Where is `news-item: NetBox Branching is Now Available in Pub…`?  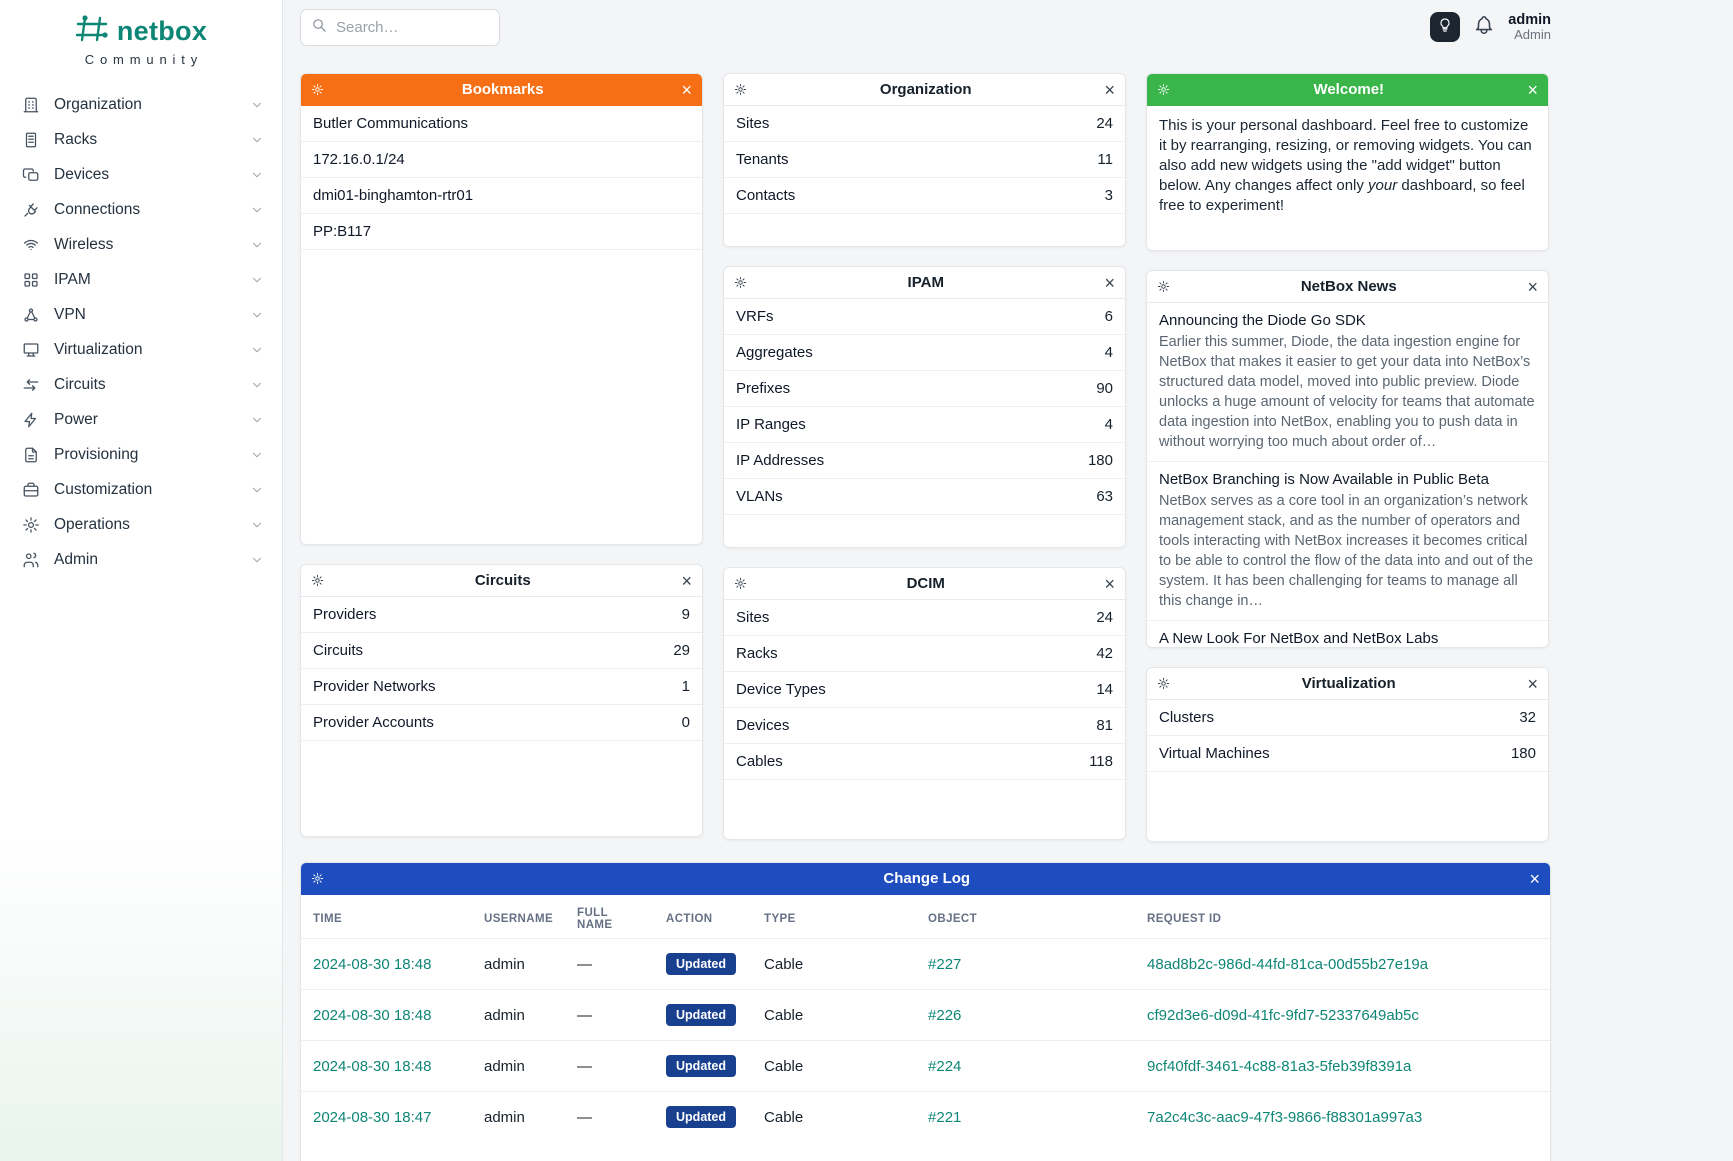
news-item: NetBox Branching is Now Available in Pub… is located at coordinates (1347, 541).